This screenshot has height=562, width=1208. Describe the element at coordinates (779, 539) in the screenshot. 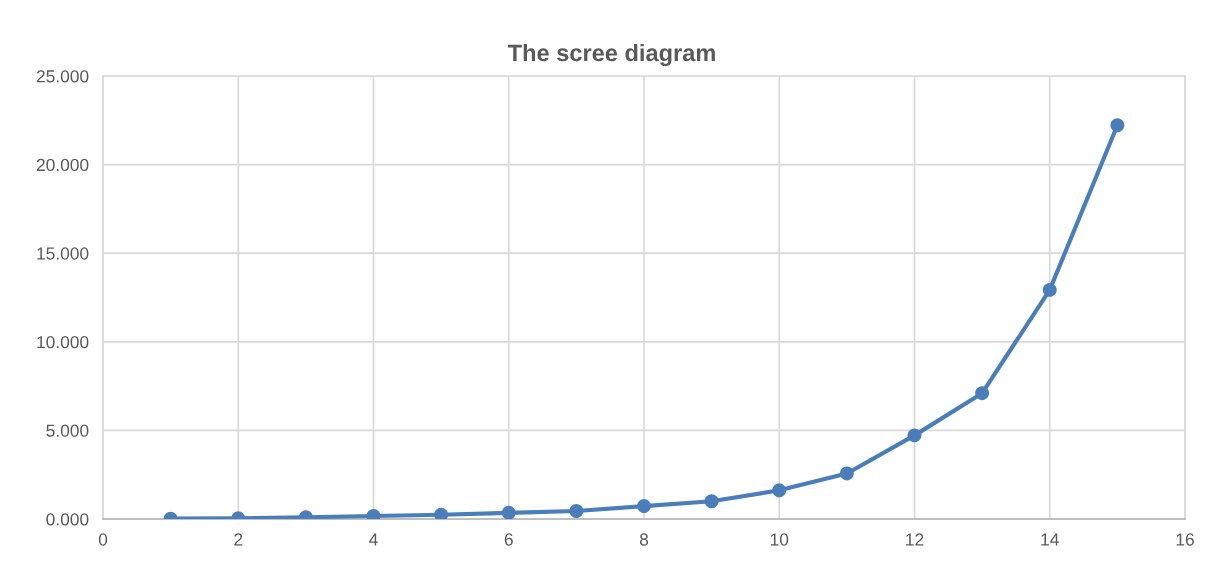

I see `x-tick-label: 10` at that location.